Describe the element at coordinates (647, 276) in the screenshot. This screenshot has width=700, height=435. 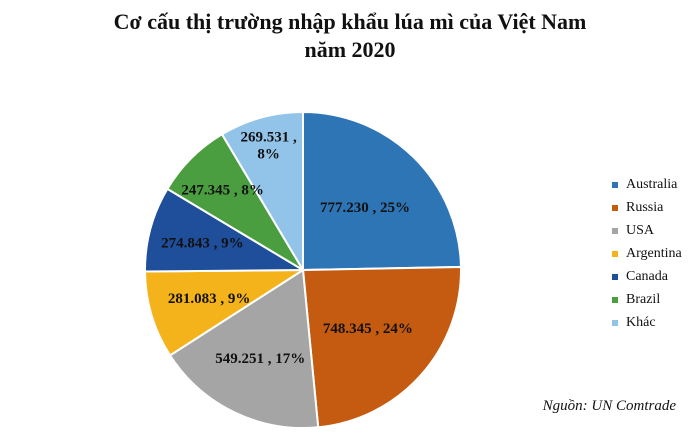
I see `legend-label-canada: Canada` at that location.